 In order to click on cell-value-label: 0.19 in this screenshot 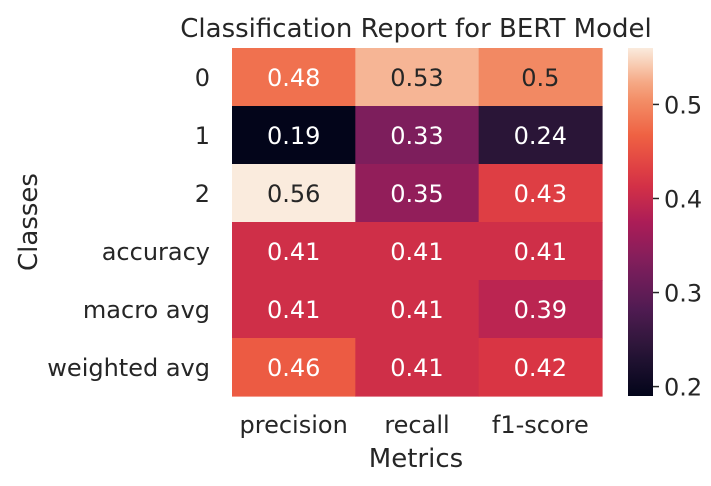, I will do `click(293, 136)`.